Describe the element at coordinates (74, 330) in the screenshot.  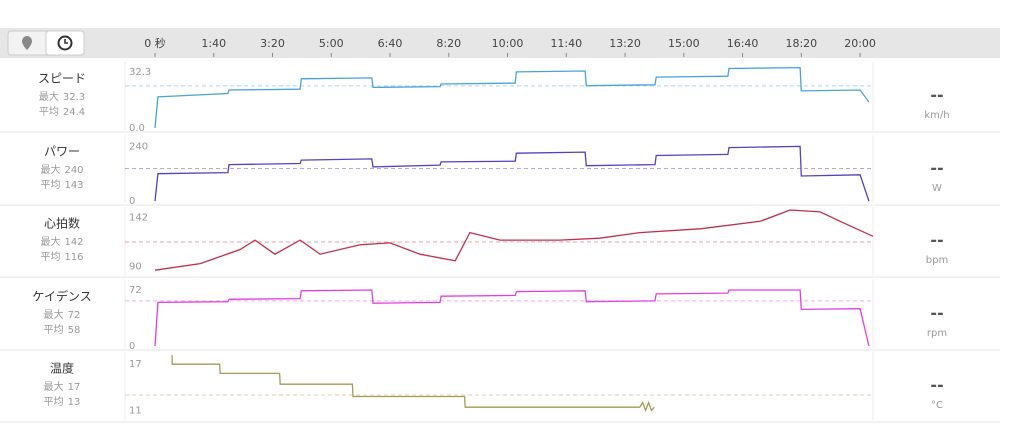
I see `stat-value: 58` at that location.